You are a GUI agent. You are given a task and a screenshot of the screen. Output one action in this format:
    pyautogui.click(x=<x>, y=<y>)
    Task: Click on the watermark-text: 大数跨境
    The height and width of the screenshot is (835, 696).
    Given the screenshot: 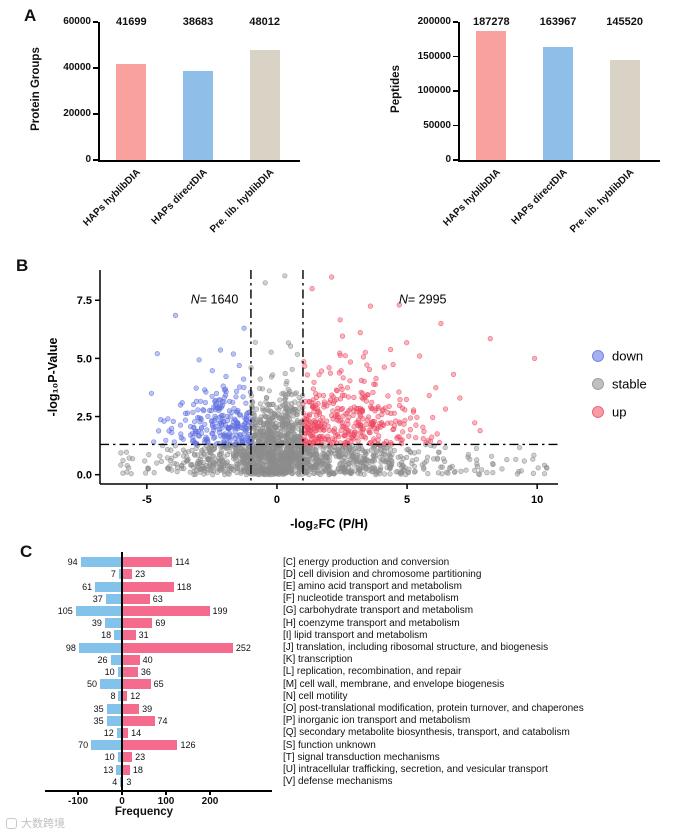 What is the action you would take?
    pyautogui.click(x=43, y=824)
    